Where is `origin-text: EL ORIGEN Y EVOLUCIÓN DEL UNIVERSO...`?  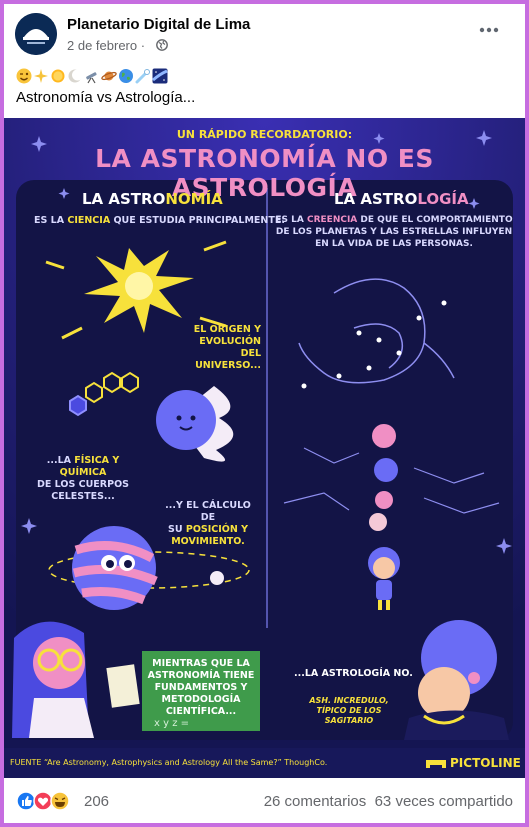 origin-text: EL ORIGEN Y EVOLUCIÓN DEL UNIVERSO... is located at coordinates (220, 348).